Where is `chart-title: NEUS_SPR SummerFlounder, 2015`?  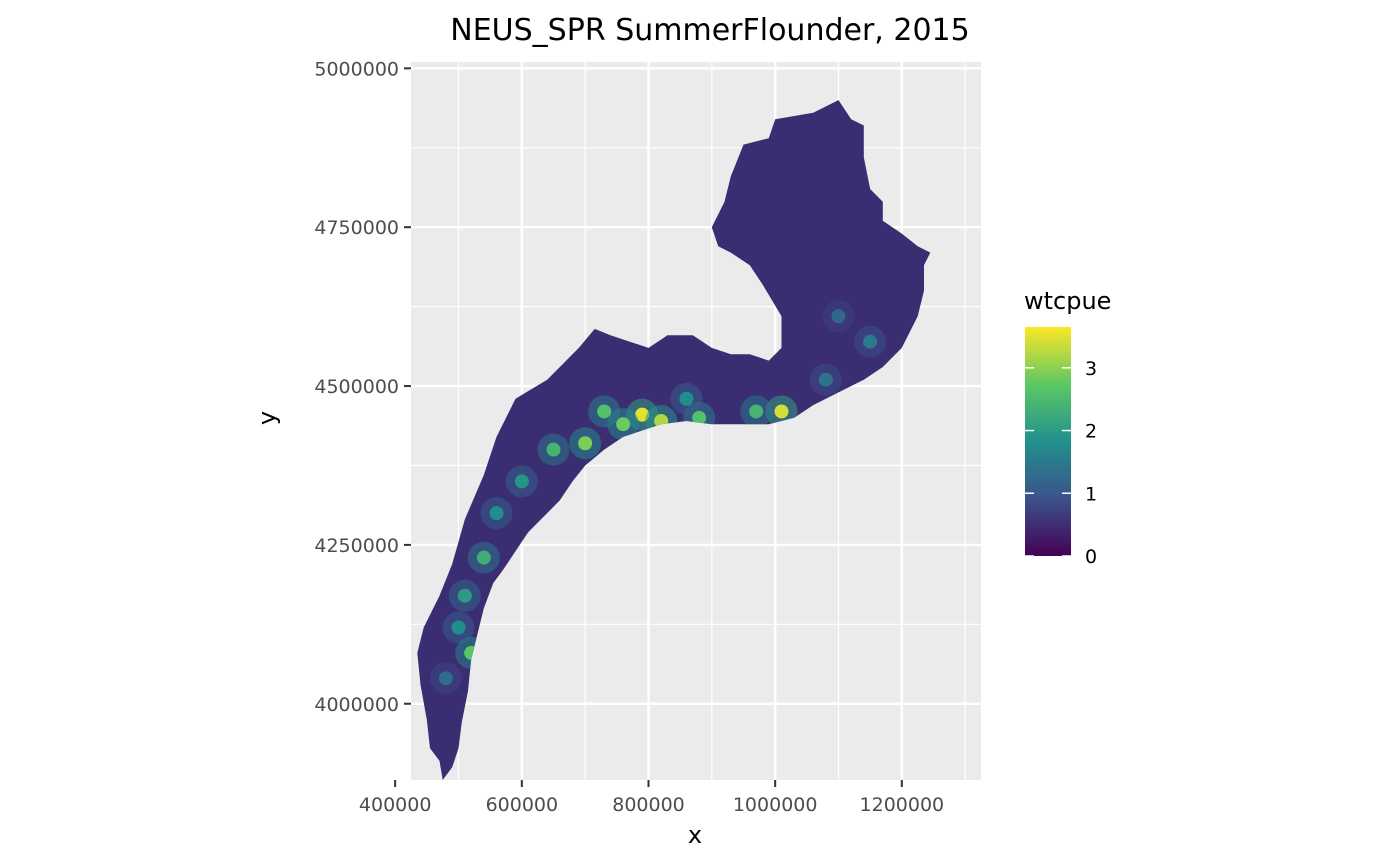
chart-title: NEUS_SPR SummerFlounder, 2015 is located at coordinates (709, 30).